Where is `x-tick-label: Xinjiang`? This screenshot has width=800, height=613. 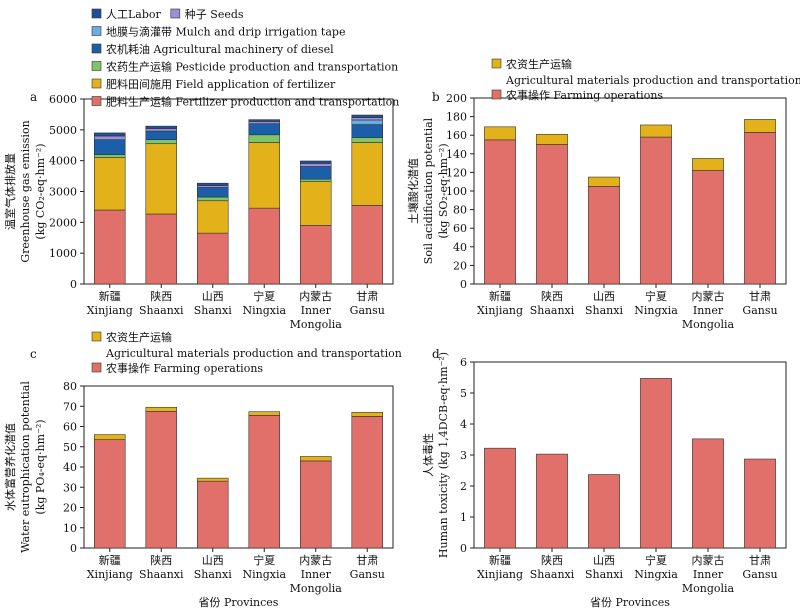
x-tick-label: Xinjiang is located at coordinates (500, 574).